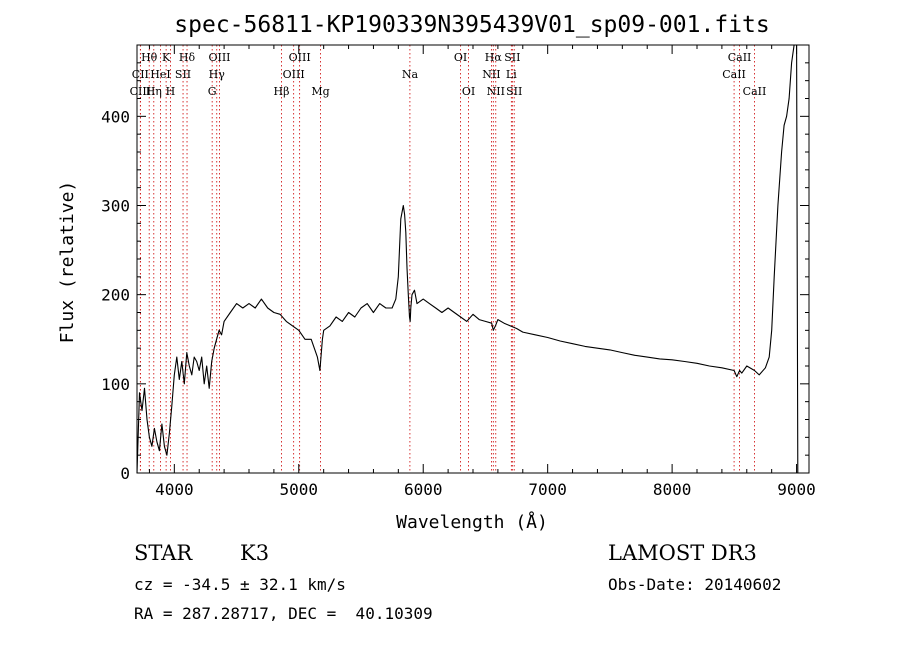 This screenshot has width=900, height=654. I want to click on line-marker-label-6: Hδ, so click(187, 57).